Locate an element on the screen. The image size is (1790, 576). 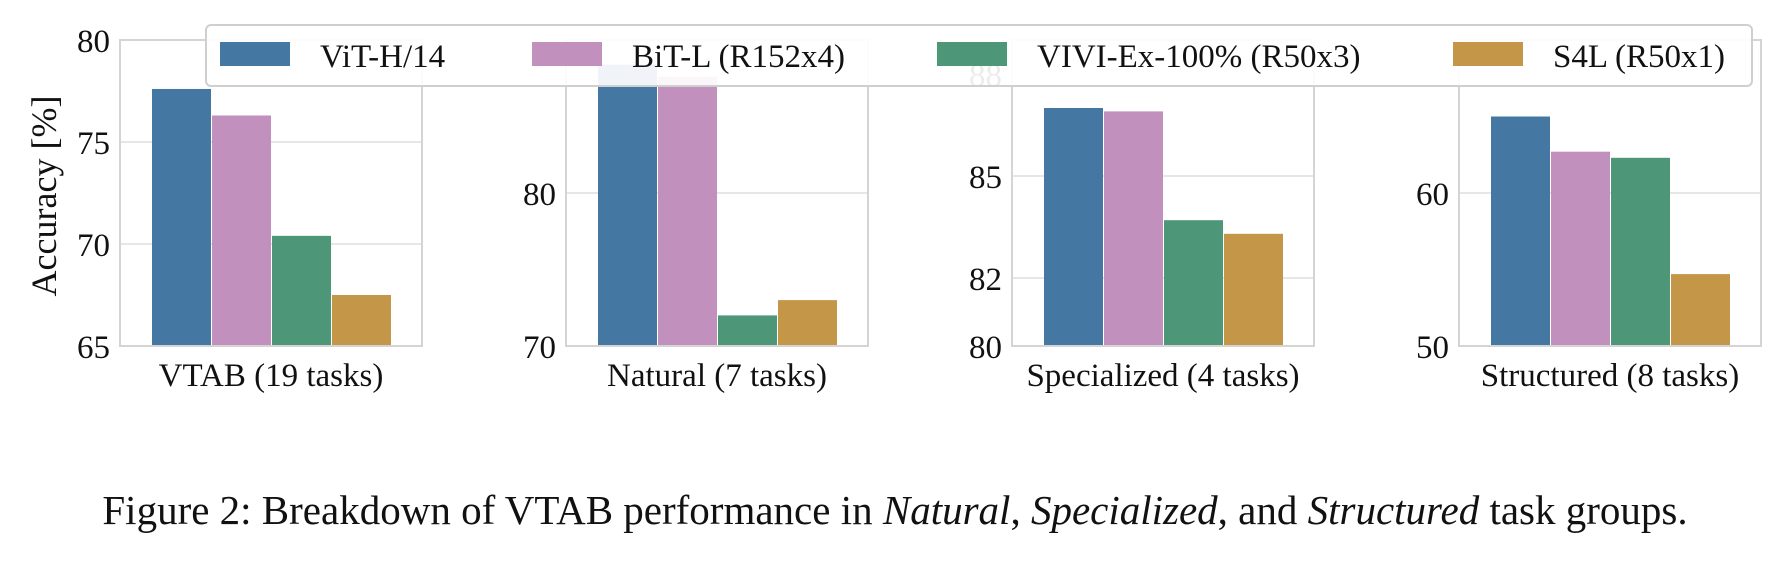
y-tick-label: 75 is located at coordinates (93, 144).